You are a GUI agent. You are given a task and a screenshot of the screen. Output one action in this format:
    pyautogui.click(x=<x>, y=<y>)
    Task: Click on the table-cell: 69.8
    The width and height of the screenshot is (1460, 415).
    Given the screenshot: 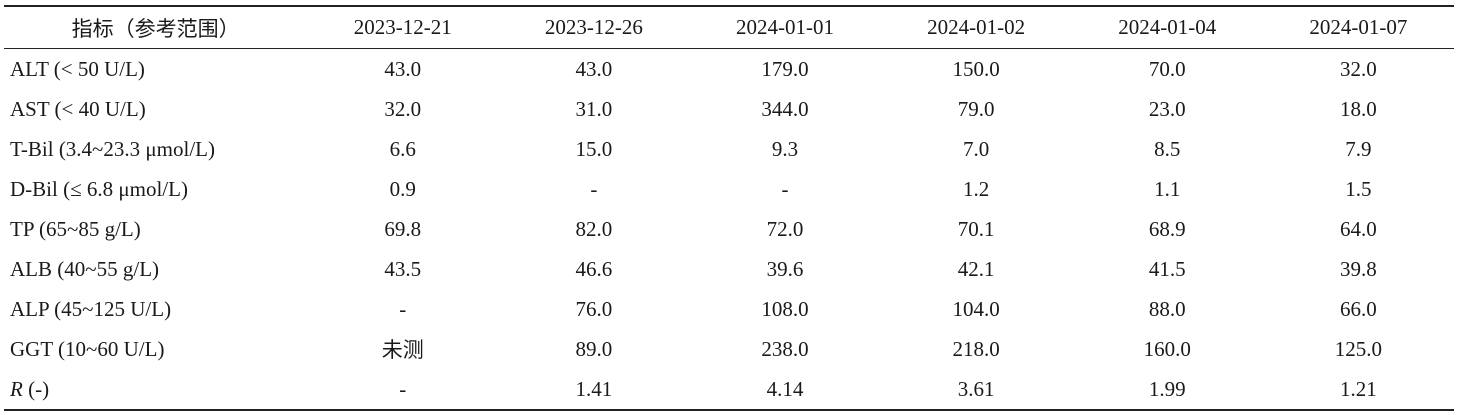 What is the action you would take?
    pyautogui.click(x=403, y=228)
    